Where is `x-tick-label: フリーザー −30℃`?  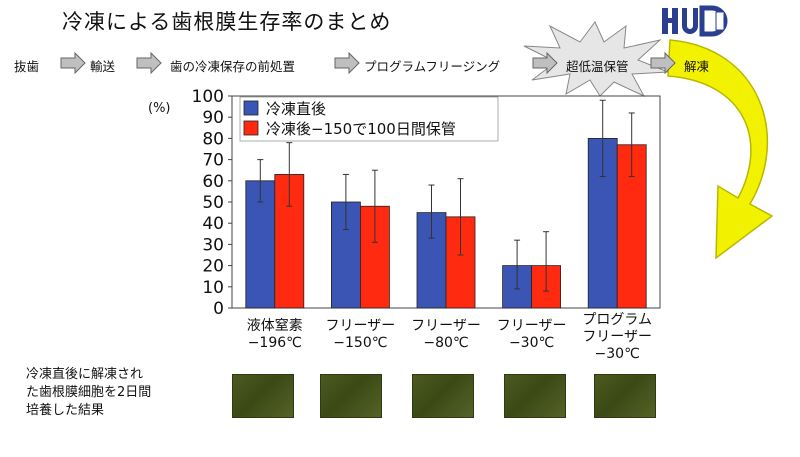
x-tick-label: フリーザー −30℃ is located at coordinates (531, 334).